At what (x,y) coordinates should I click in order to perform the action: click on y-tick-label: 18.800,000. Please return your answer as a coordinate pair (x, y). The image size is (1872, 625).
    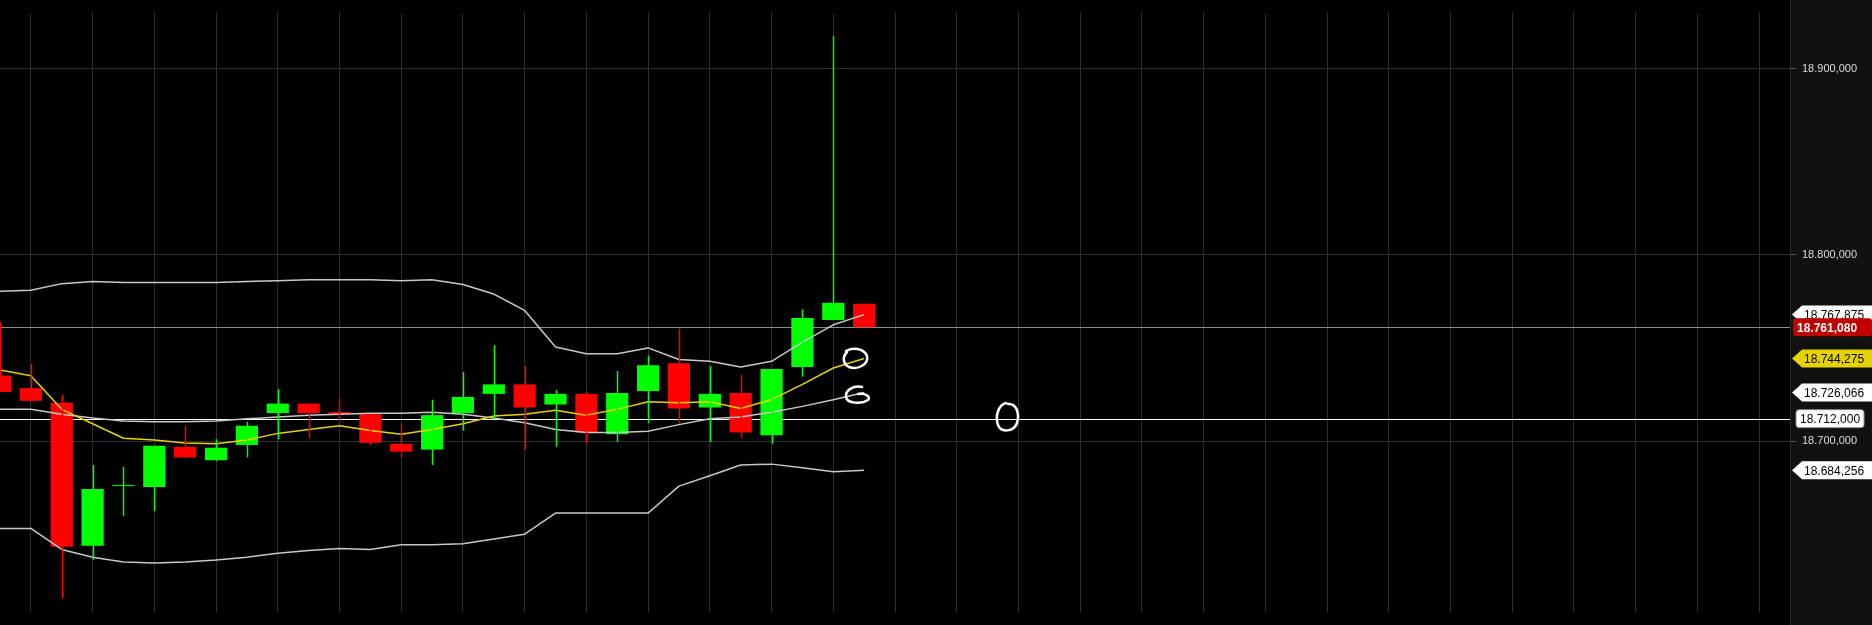
    Looking at the image, I should click on (1830, 253).